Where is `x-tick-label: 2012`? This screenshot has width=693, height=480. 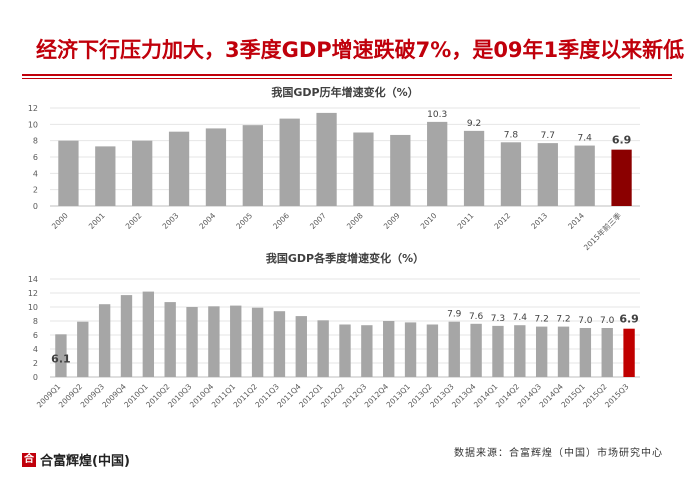
x-tick-label: 2012 is located at coordinates (502, 221).